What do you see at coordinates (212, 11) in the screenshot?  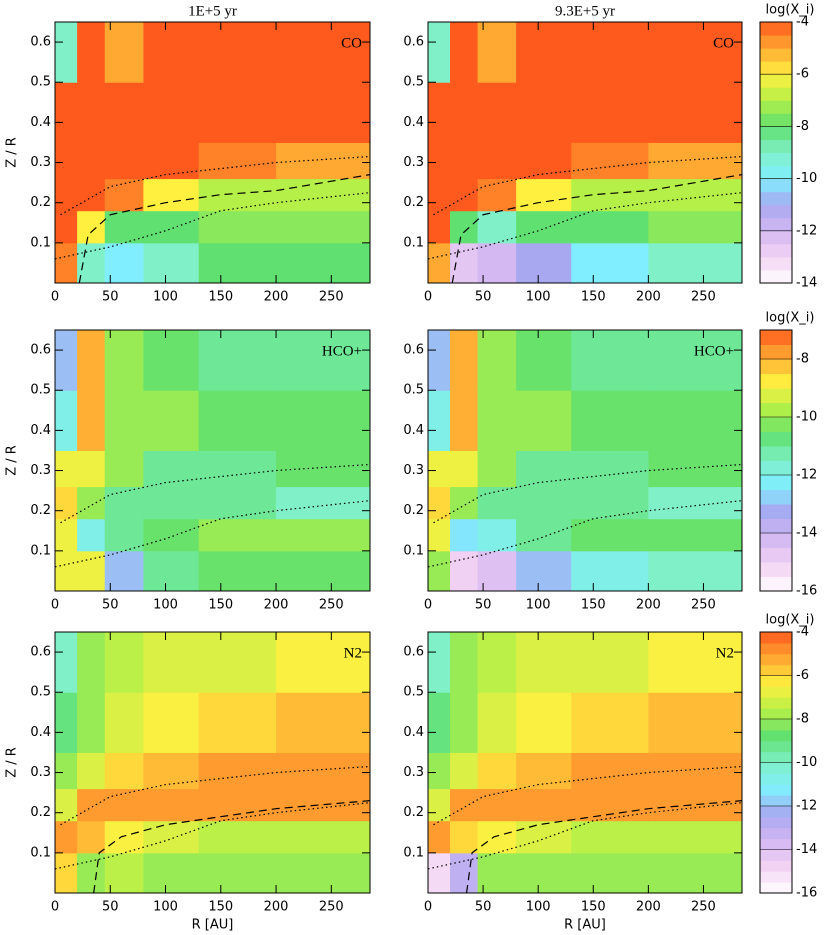 I see `panel-title: 1E+5 yr` at bounding box center [212, 11].